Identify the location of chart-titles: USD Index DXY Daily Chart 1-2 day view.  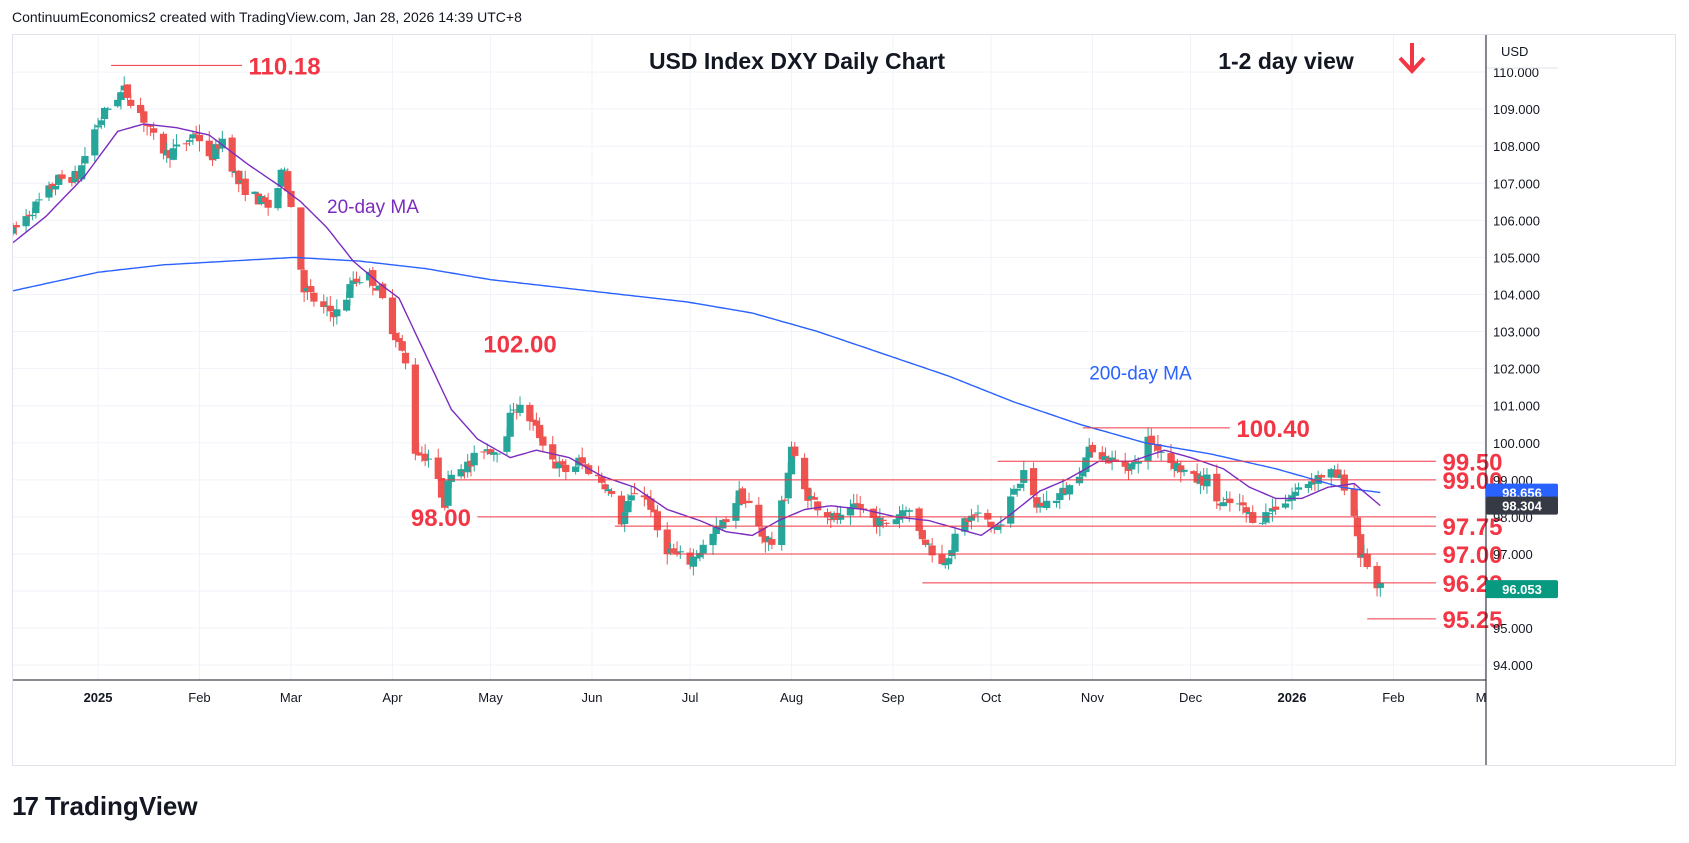
(1037, 58).